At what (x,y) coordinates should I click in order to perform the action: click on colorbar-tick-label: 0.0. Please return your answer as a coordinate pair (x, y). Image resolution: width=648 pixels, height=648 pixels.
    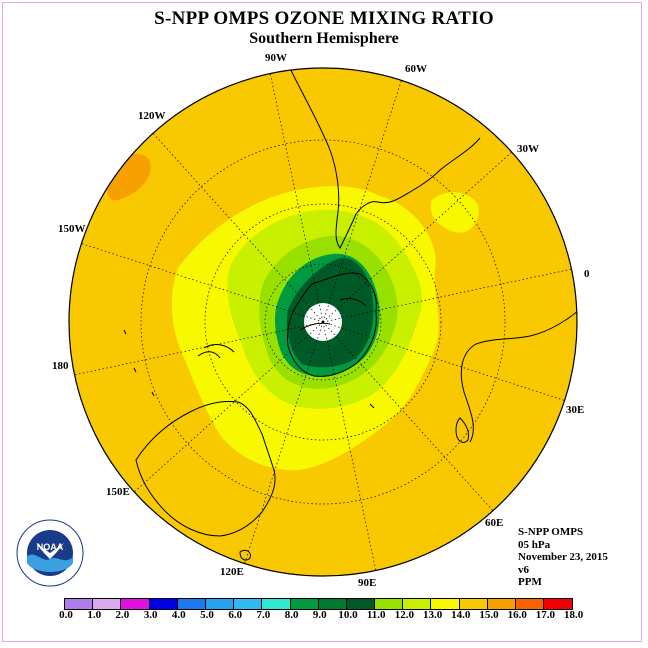
    Looking at the image, I should click on (66, 615).